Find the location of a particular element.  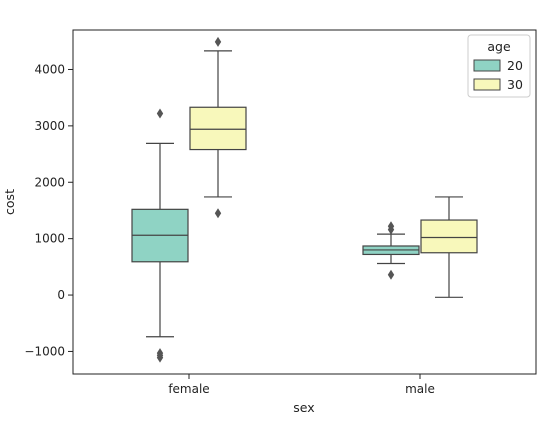

x-tick-label: male is located at coordinates (420, 389).